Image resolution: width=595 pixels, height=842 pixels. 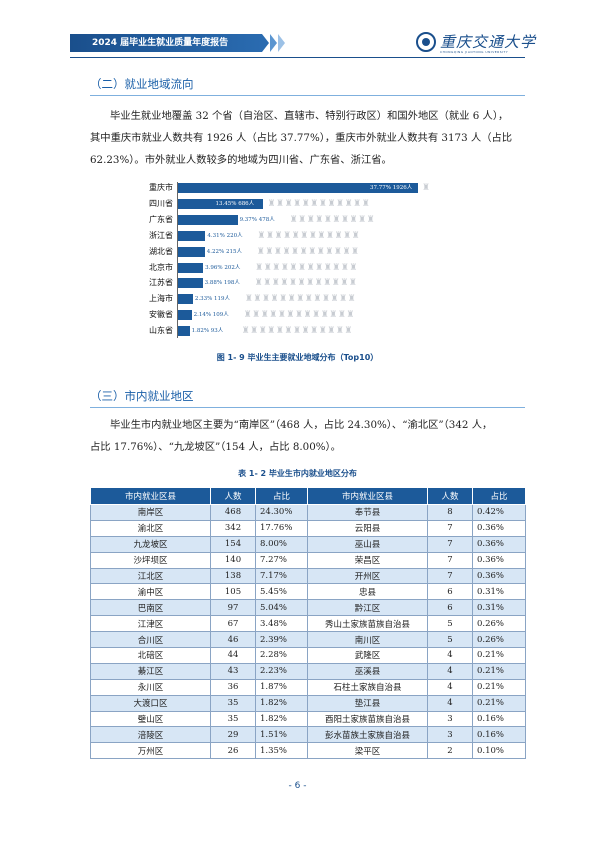 I want to click on table-cell: 南川区, so click(x=367, y=640).